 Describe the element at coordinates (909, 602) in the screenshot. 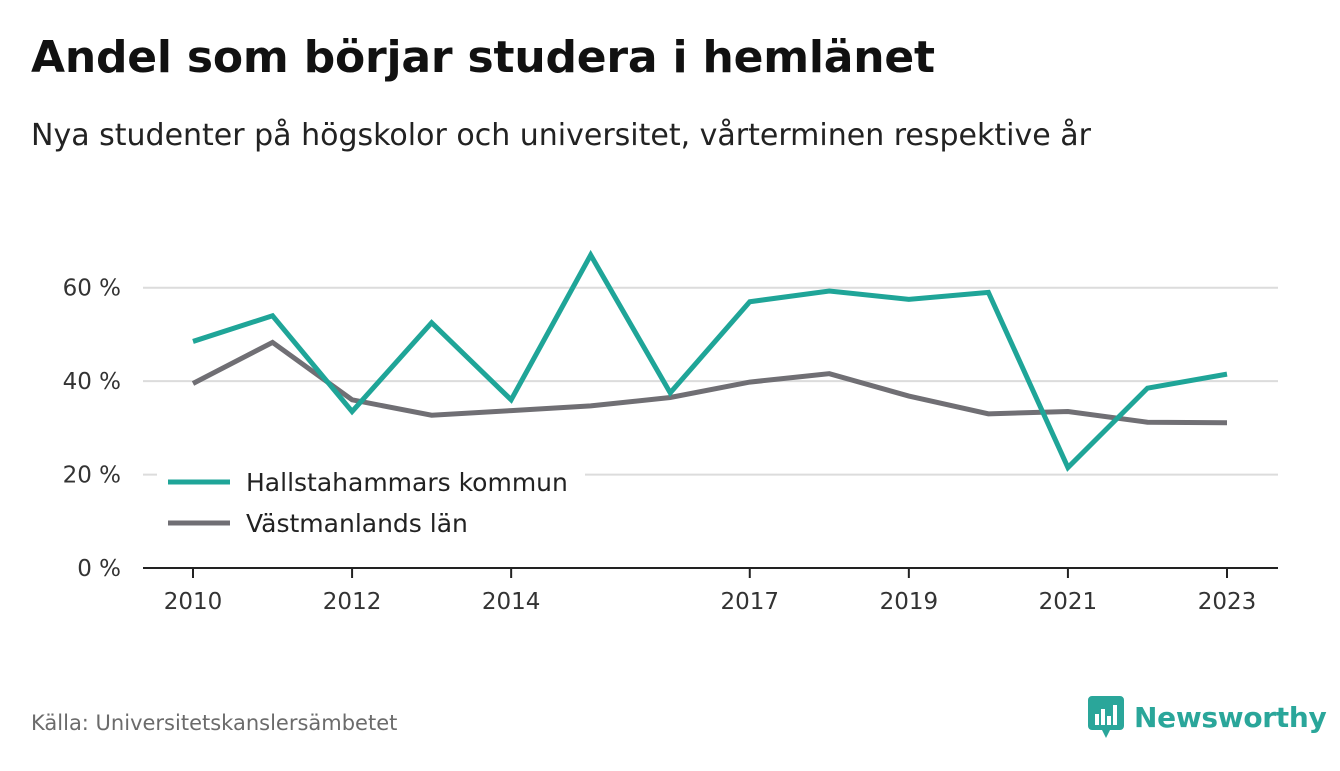

I see `x-tick-label: 2019` at that location.